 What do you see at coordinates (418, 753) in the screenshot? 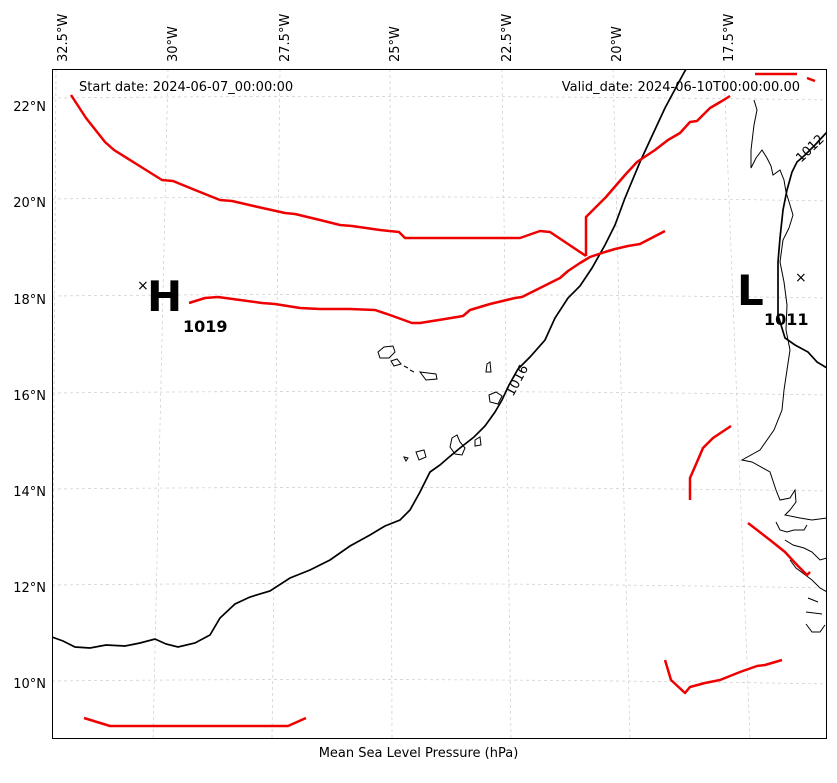
I see `footer-label: Mean Sea Level Pressure (hPa)` at bounding box center [418, 753].